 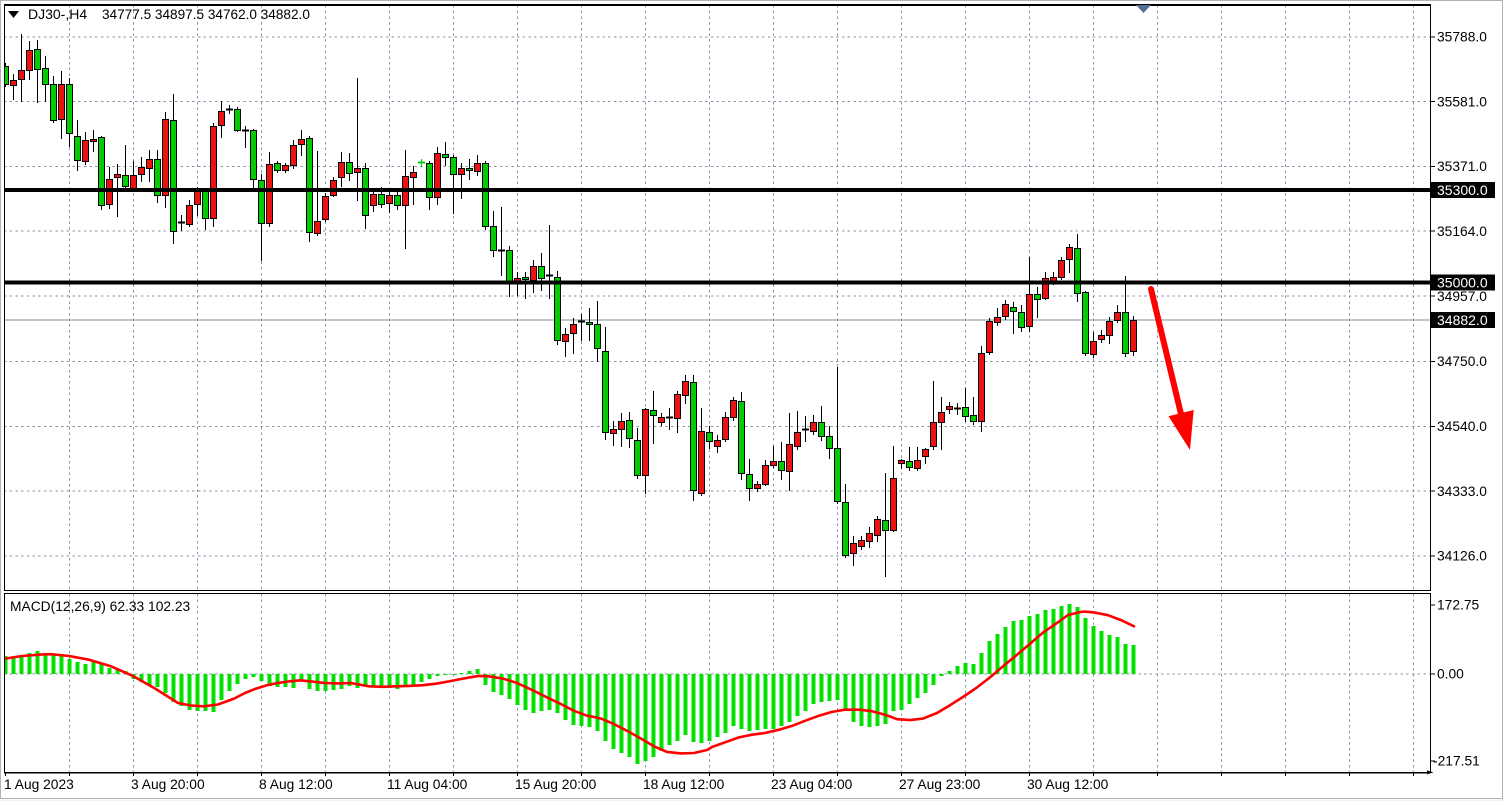 What do you see at coordinates (1462, 426) in the screenshot?
I see `svg-text: 34540.0` at bounding box center [1462, 426].